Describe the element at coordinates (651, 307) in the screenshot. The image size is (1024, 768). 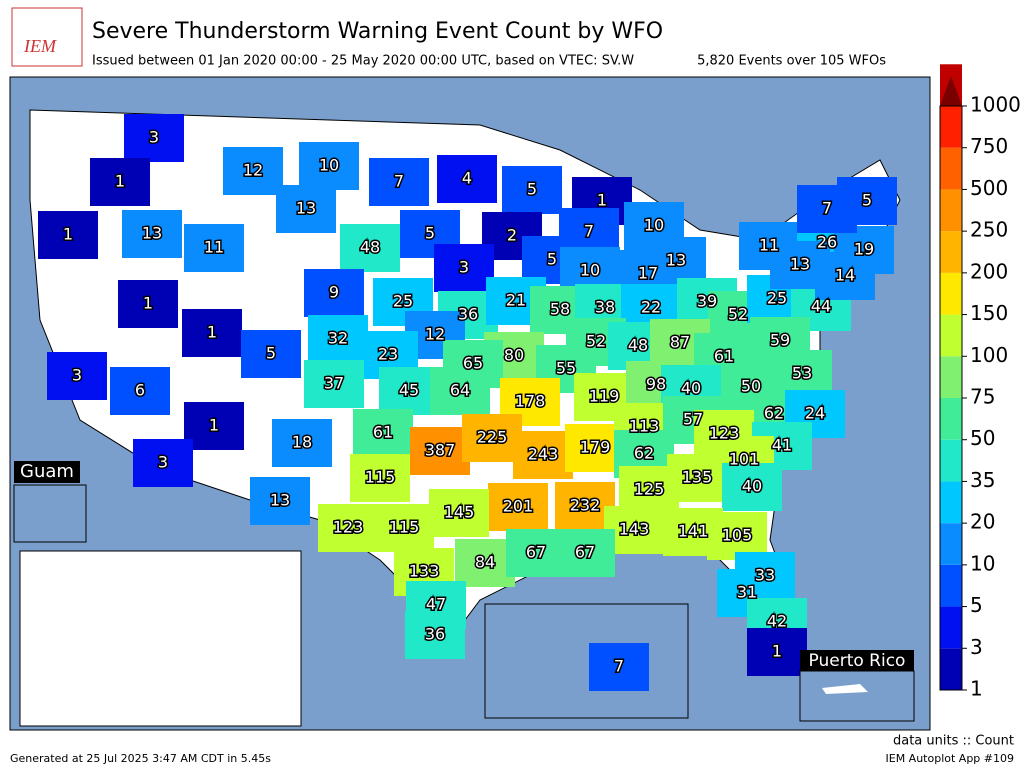
I see `region-count: 22` at that location.